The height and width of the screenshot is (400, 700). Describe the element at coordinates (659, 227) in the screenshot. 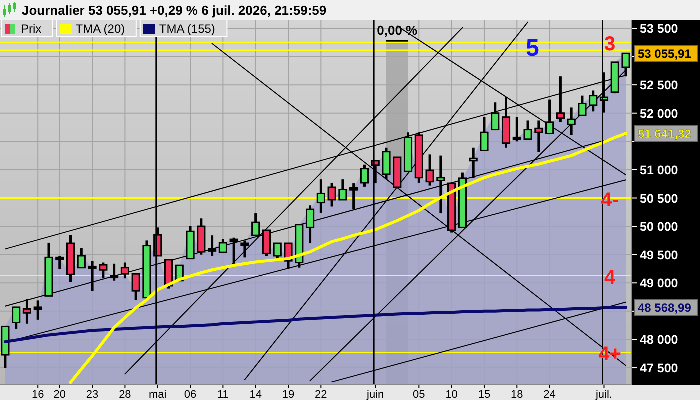

I see `y-tick-label: 50 000` at that location.